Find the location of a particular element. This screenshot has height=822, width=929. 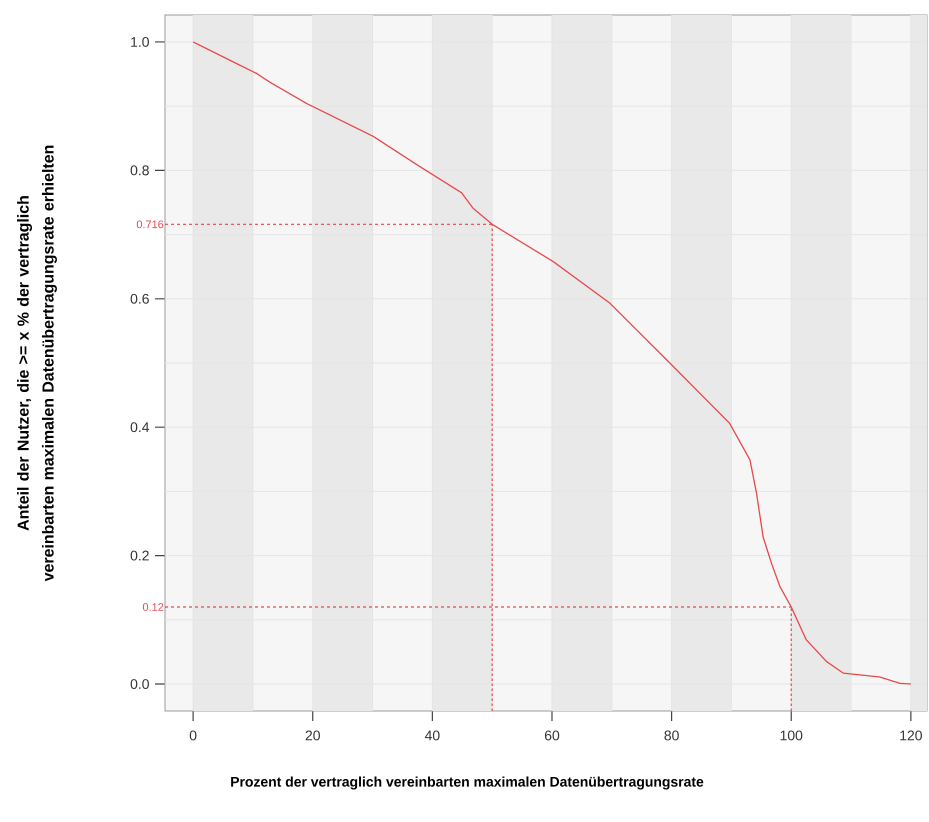

y-tick-label: 0.0 is located at coordinates (139, 684).